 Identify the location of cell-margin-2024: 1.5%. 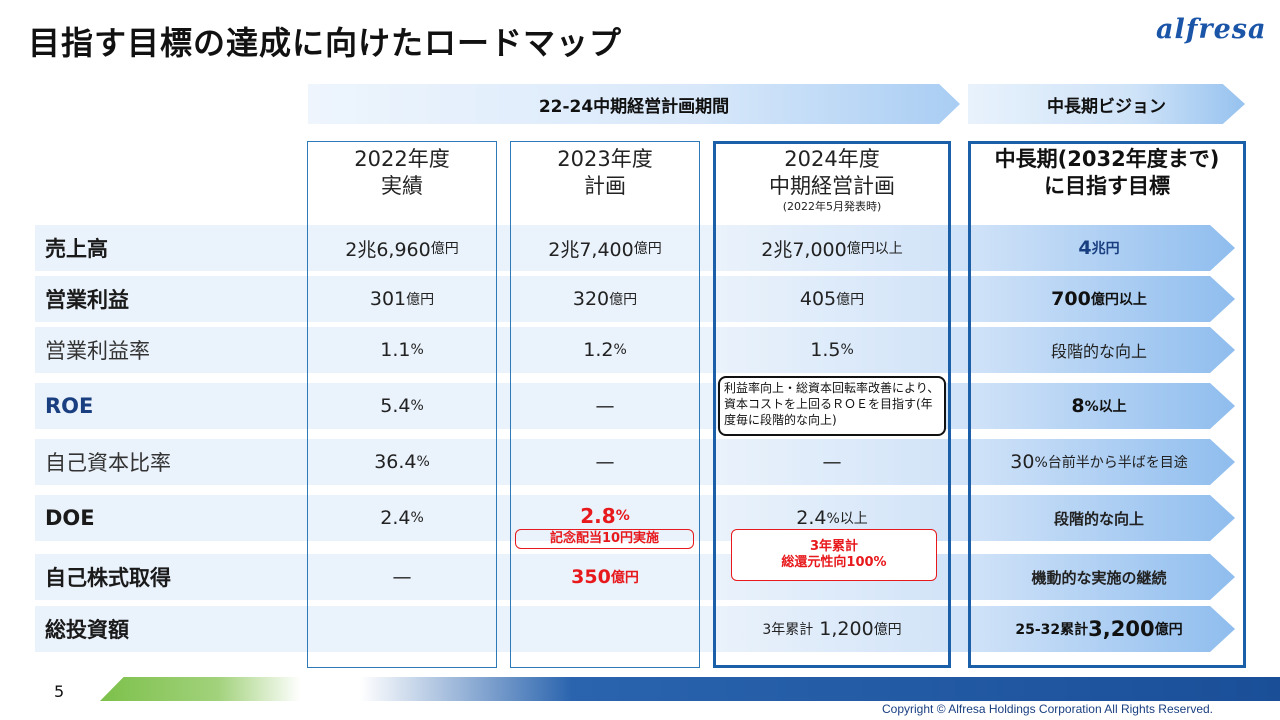
(832, 350).